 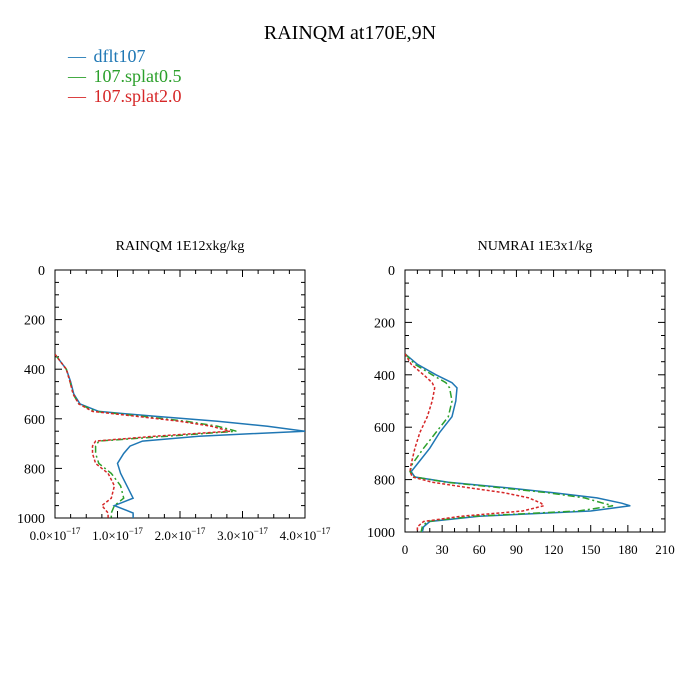 I want to click on x-tick-label: 2.0×10⁻¹⁷, so click(x=180, y=534).